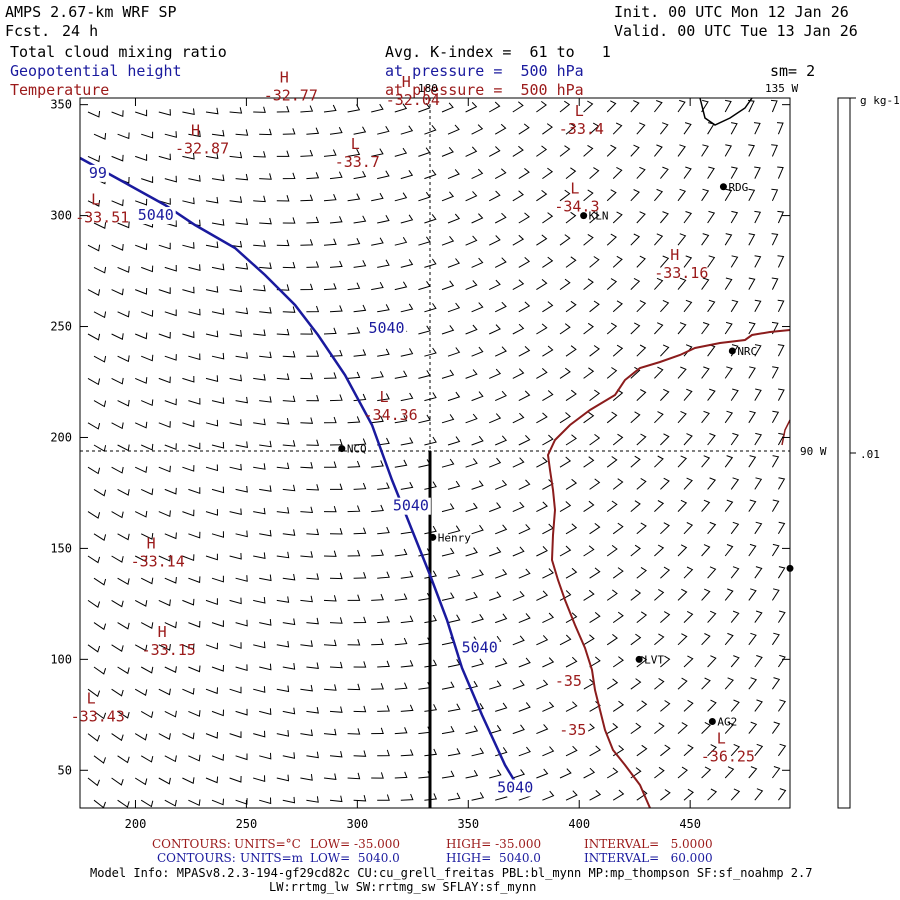 The width and height of the screenshot is (900, 900). What do you see at coordinates (403, 887) in the screenshot?
I see `model-info-line2: LW:rrtmg_lw SW:rrtmg_sw SFLAY:sf_mynn` at bounding box center [403, 887].